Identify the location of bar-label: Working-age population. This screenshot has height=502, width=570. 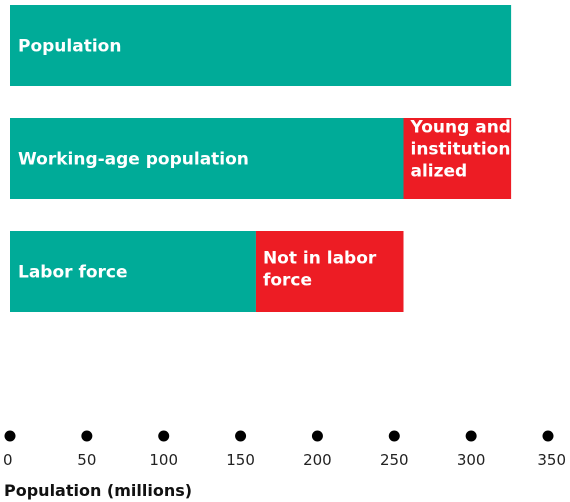
(133, 160).